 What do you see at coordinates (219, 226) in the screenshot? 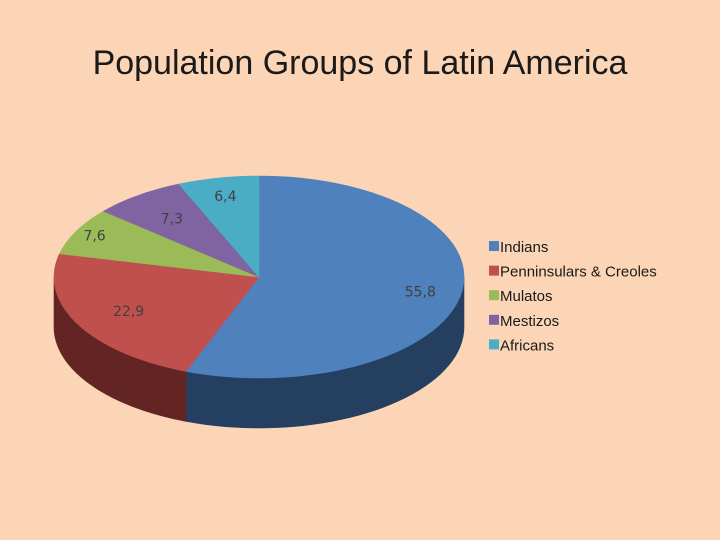
I see `slice-africans` at bounding box center [219, 226].